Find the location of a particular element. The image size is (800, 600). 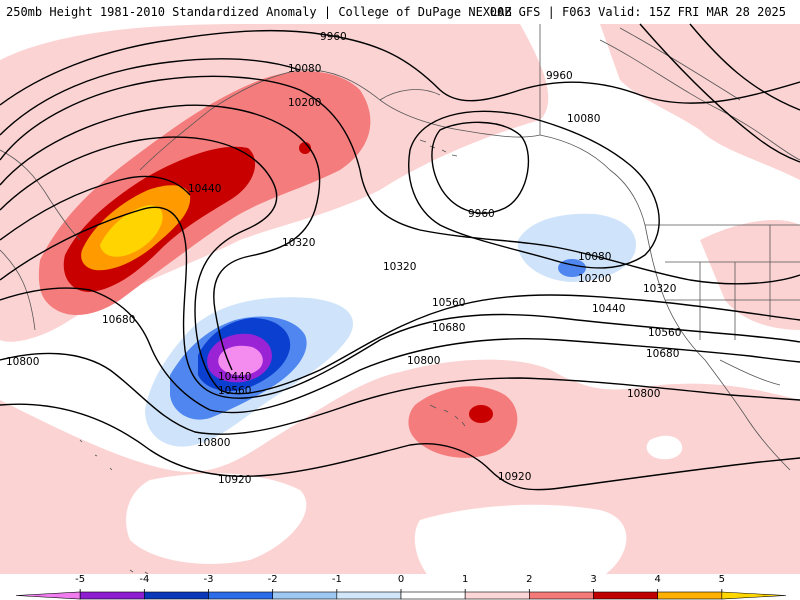

colorbar-tick-label: -4 is located at coordinates (144, 579).